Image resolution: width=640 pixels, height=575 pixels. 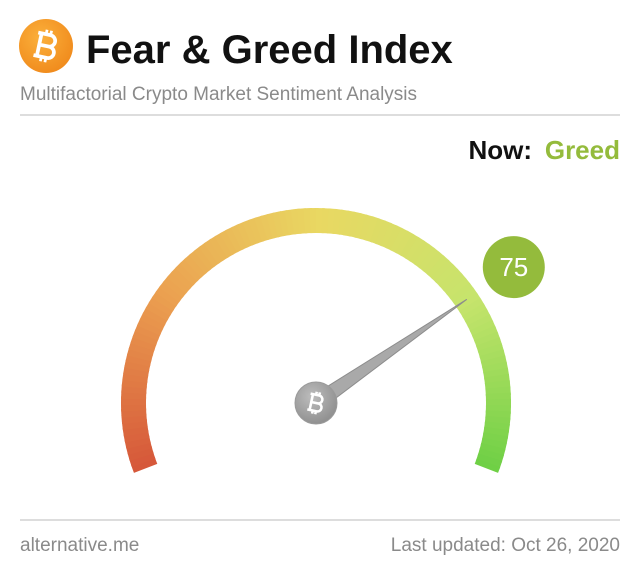 I want to click on updated: Last updated: Oct 26, 2020, so click(x=505, y=545).